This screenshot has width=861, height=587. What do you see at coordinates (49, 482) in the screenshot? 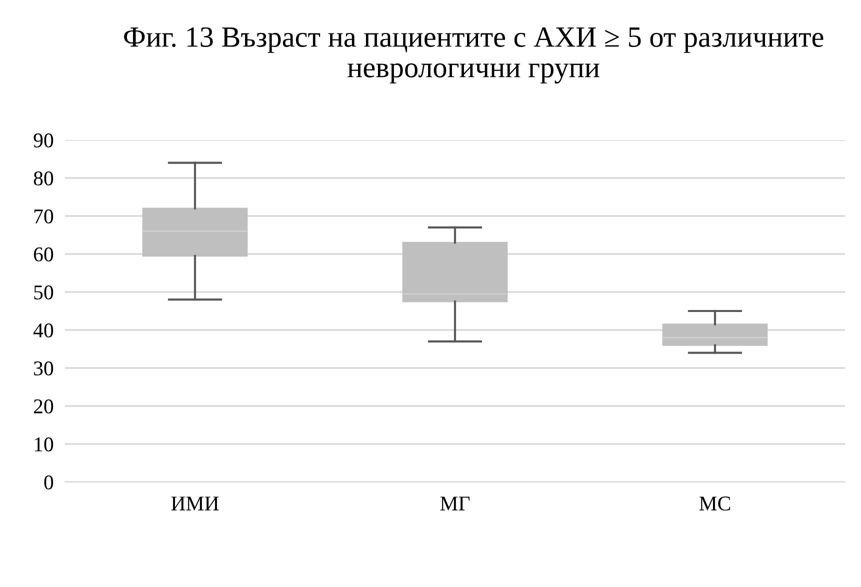
I see `y-tick-label: 0` at bounding box center [49, 482].